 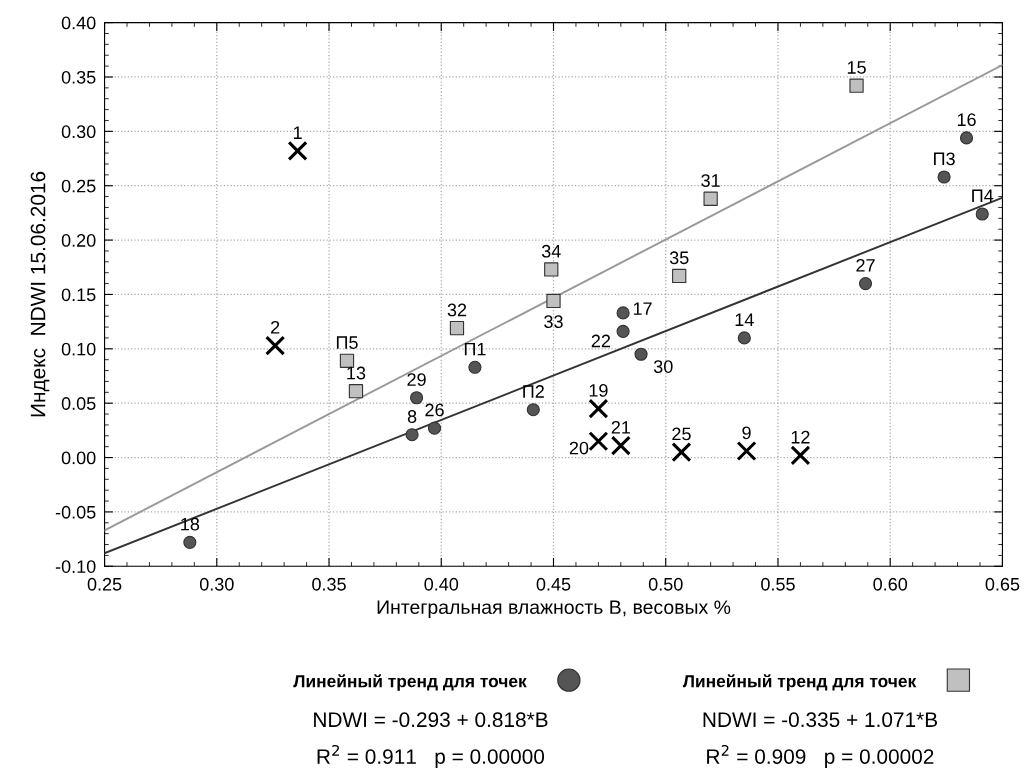 I want to click on annotation: 34, so click(x=551, y=251).